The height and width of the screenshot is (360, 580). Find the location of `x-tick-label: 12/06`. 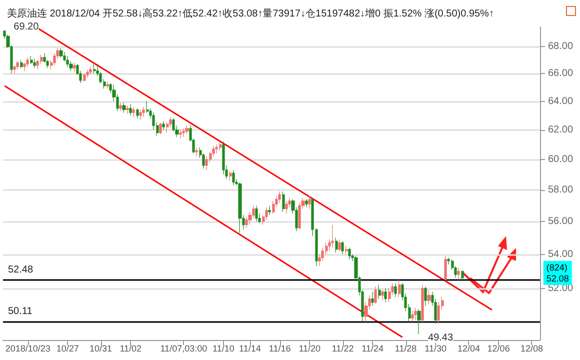

x-tick-label: 12/06 is located at coordinates (498, 349).